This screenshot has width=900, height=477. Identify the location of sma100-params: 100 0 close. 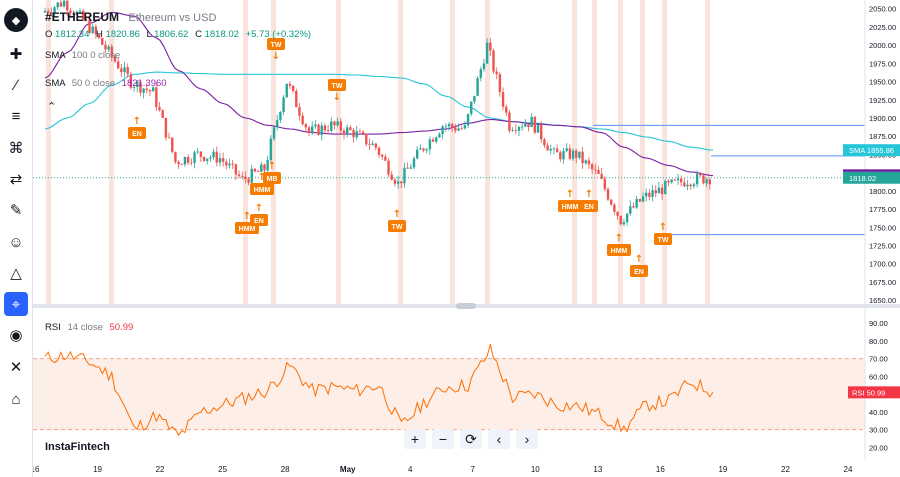
(96, 55).